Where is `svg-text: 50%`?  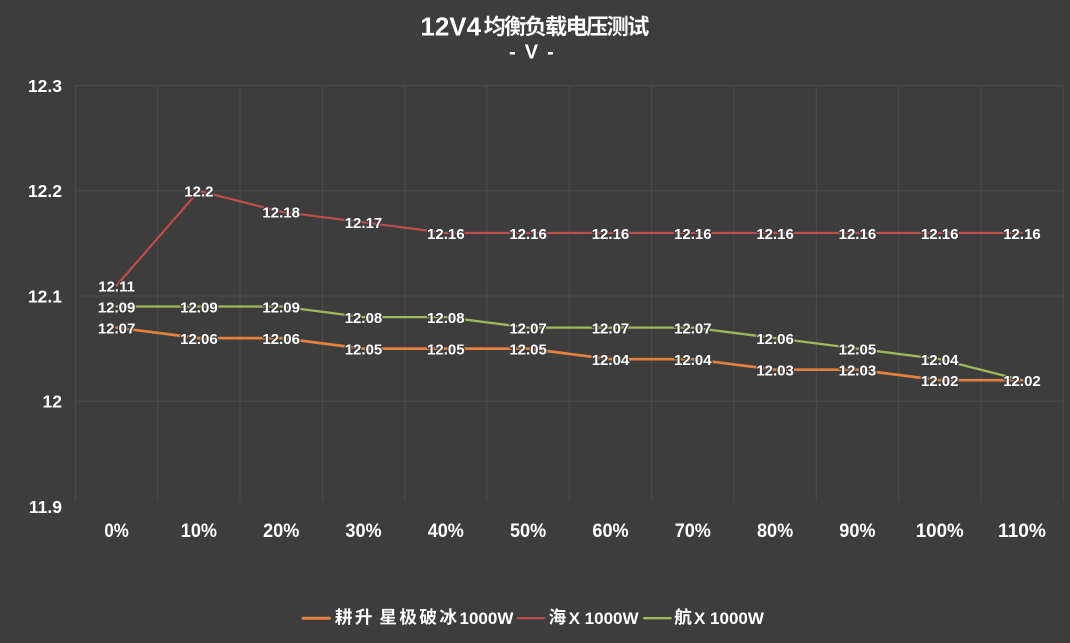
svg-text: 50% is located at coordinates (528, 531).